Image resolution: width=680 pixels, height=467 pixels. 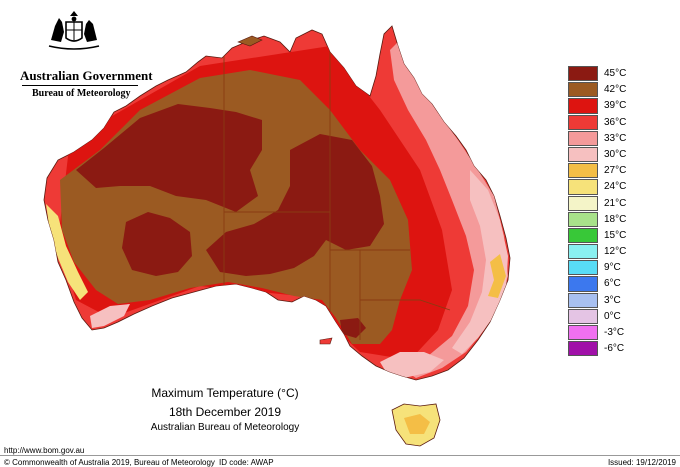 I want to click on legend-item: 3°C, so click(x=608, y=300).